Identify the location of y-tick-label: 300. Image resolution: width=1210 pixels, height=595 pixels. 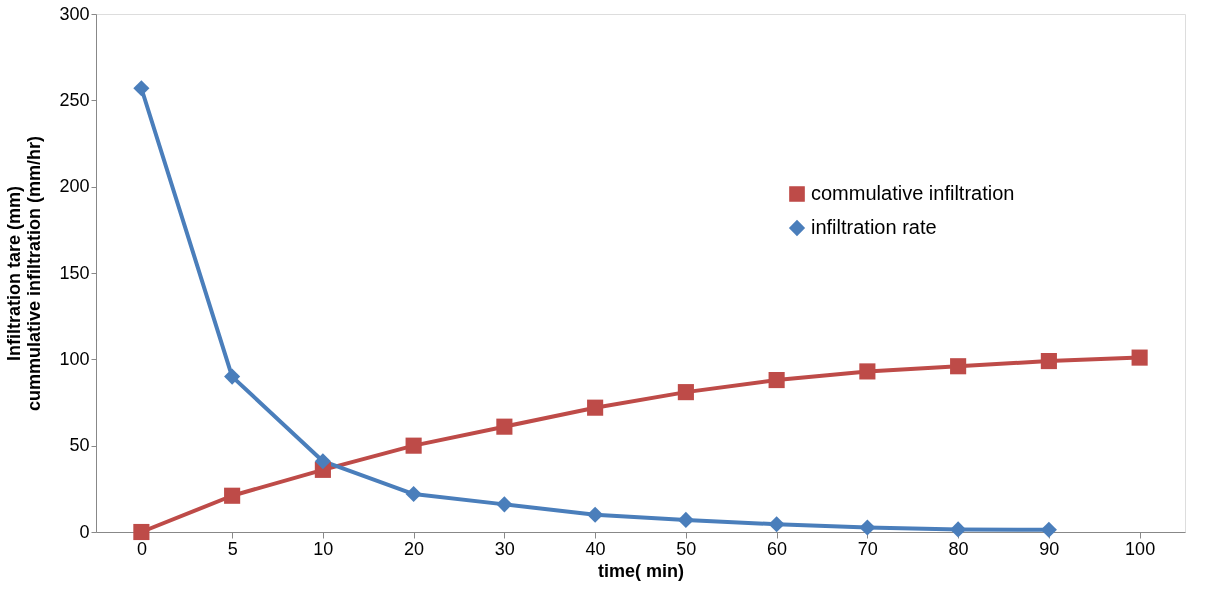
(74, 13).